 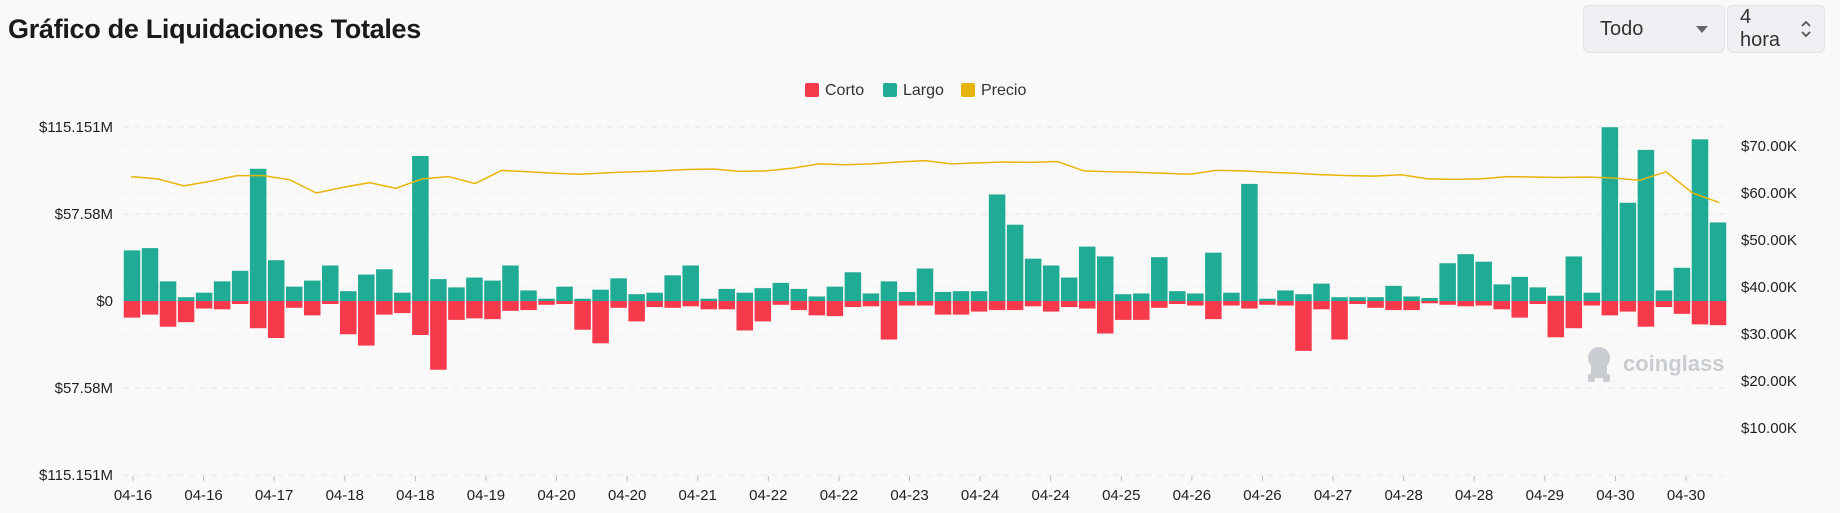 I want to click on x-axis-tick-label: 04-17, so click(x=274, y=495).